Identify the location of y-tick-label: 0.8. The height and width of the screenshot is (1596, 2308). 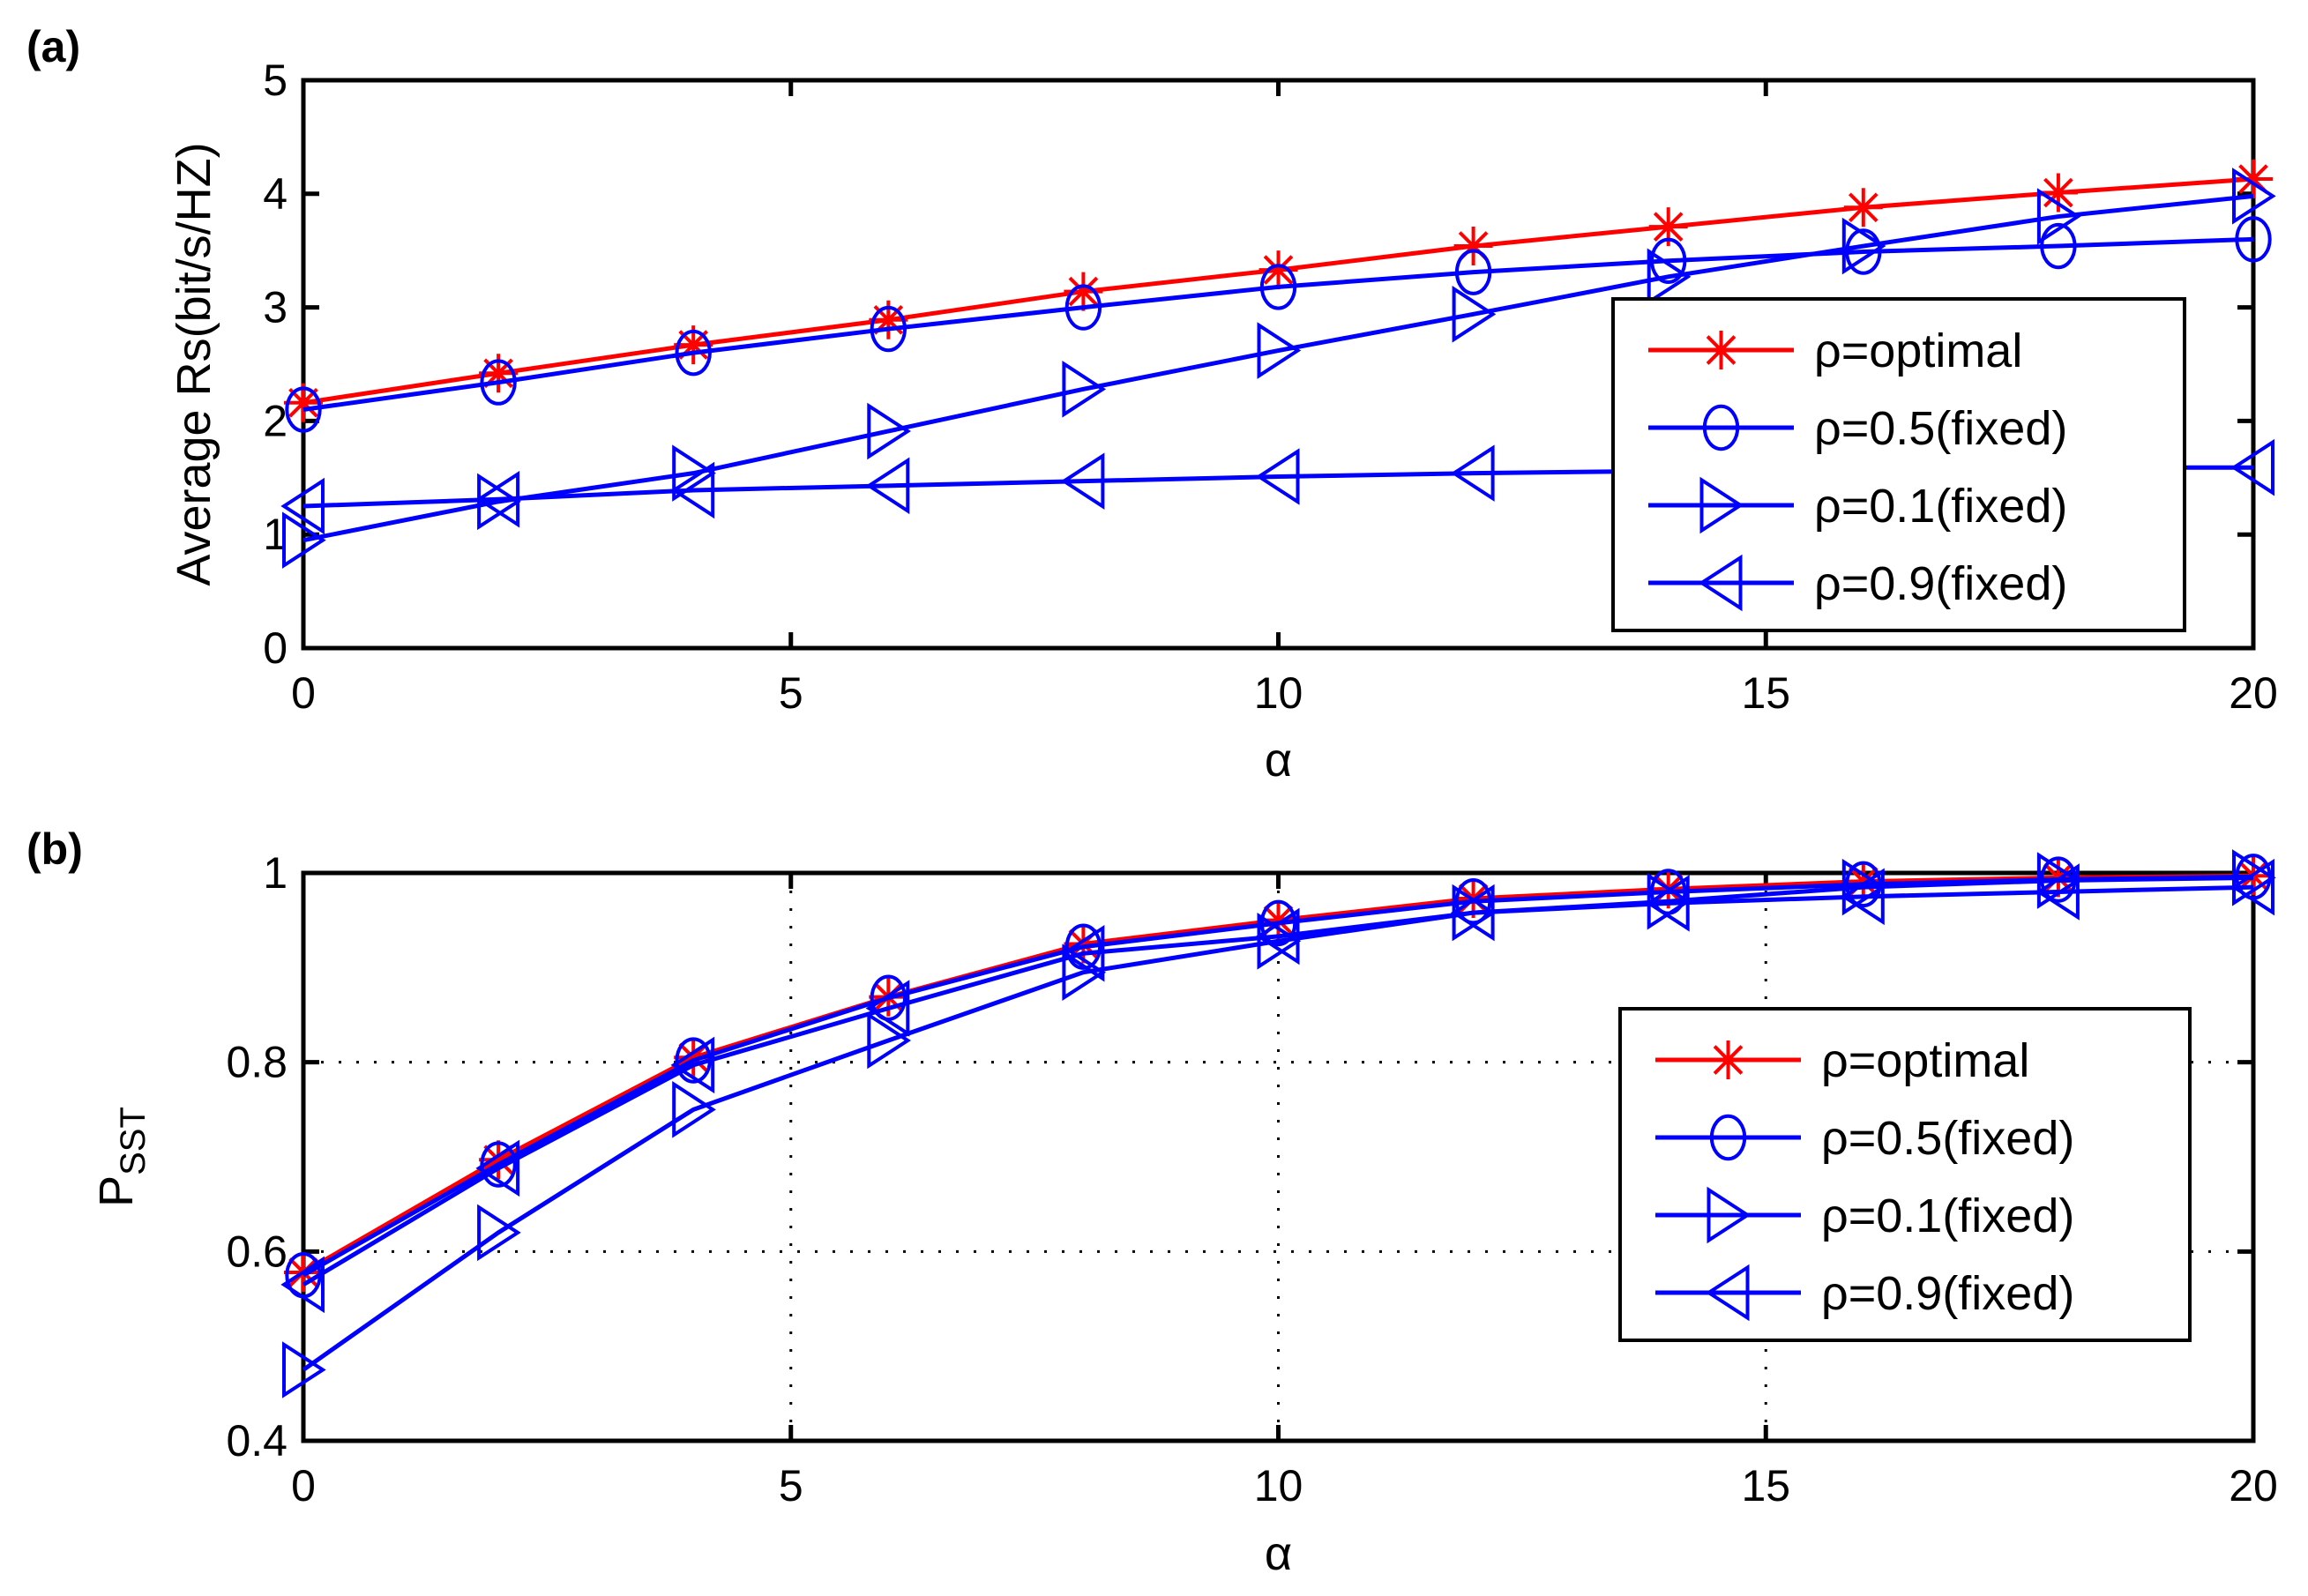
(257, 1062).